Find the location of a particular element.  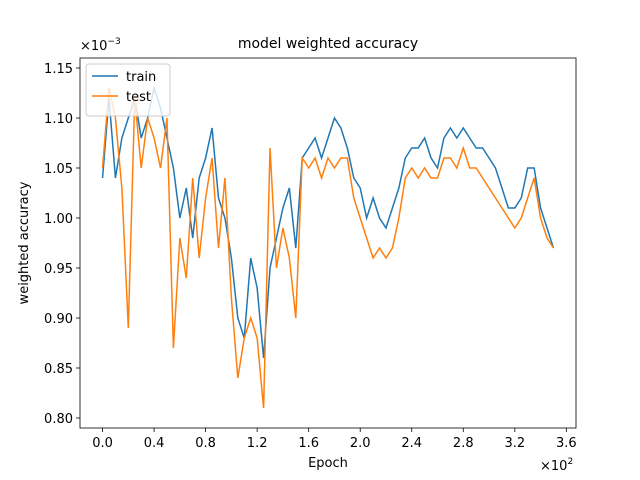

legend-label: train is located at coordinates (141, 77).